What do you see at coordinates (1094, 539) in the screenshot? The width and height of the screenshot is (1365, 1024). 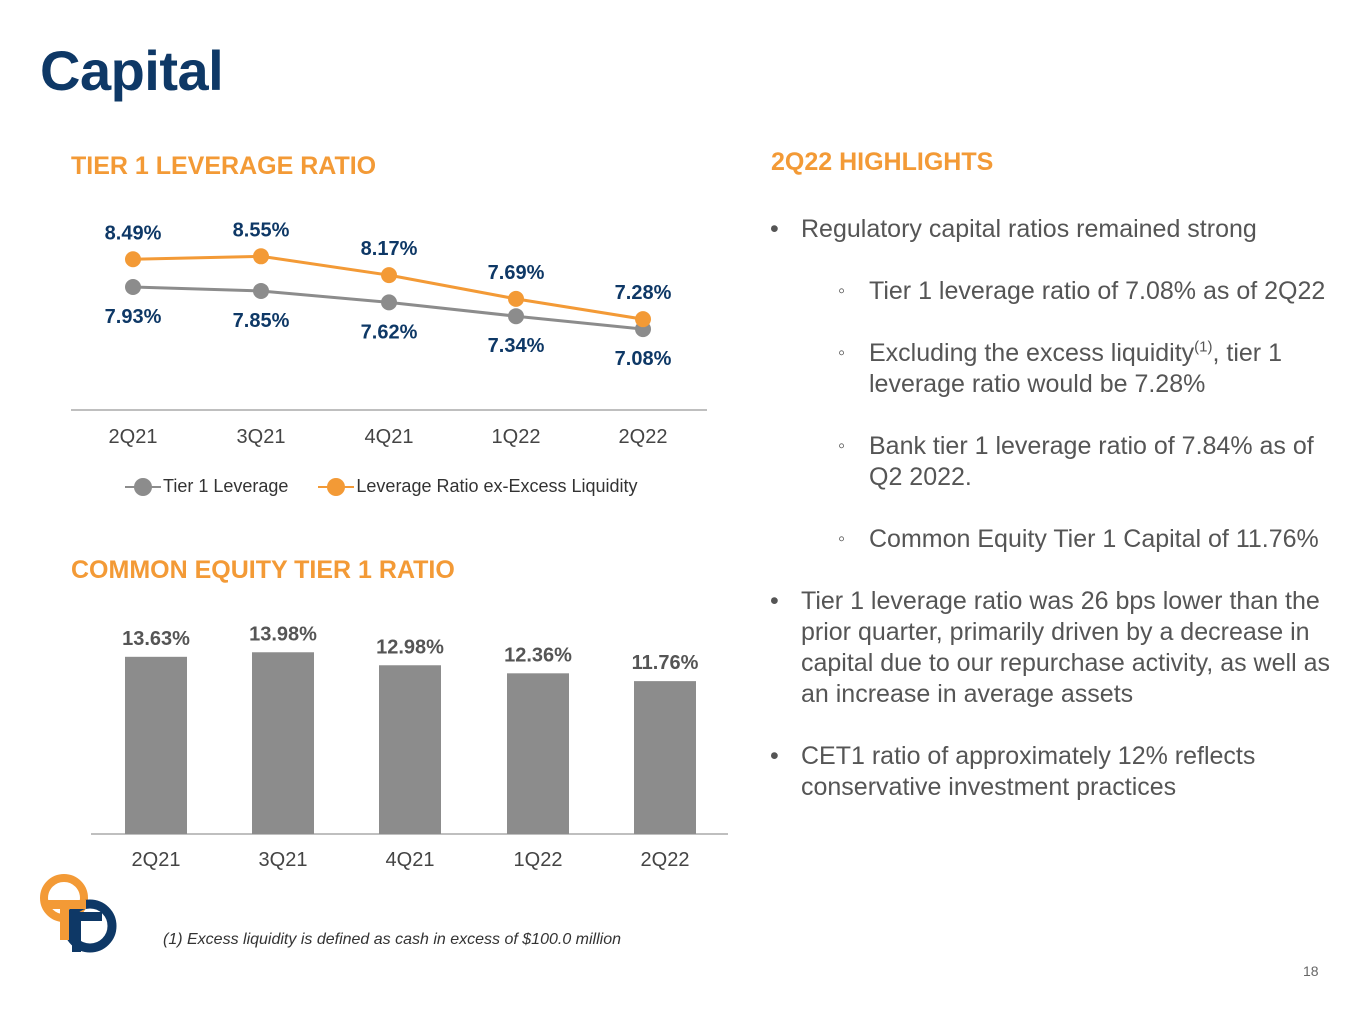 I see `highlight-text: Common Equity Tier 1 Capital of 11.76%` at bounding box center [1094, 539].